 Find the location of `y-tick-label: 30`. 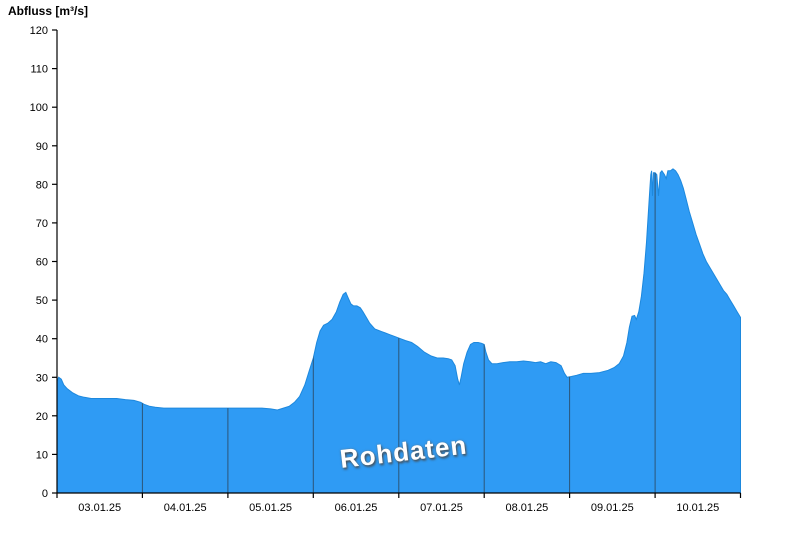

y-tick-label: 30 is located at coordinates (42, 378).